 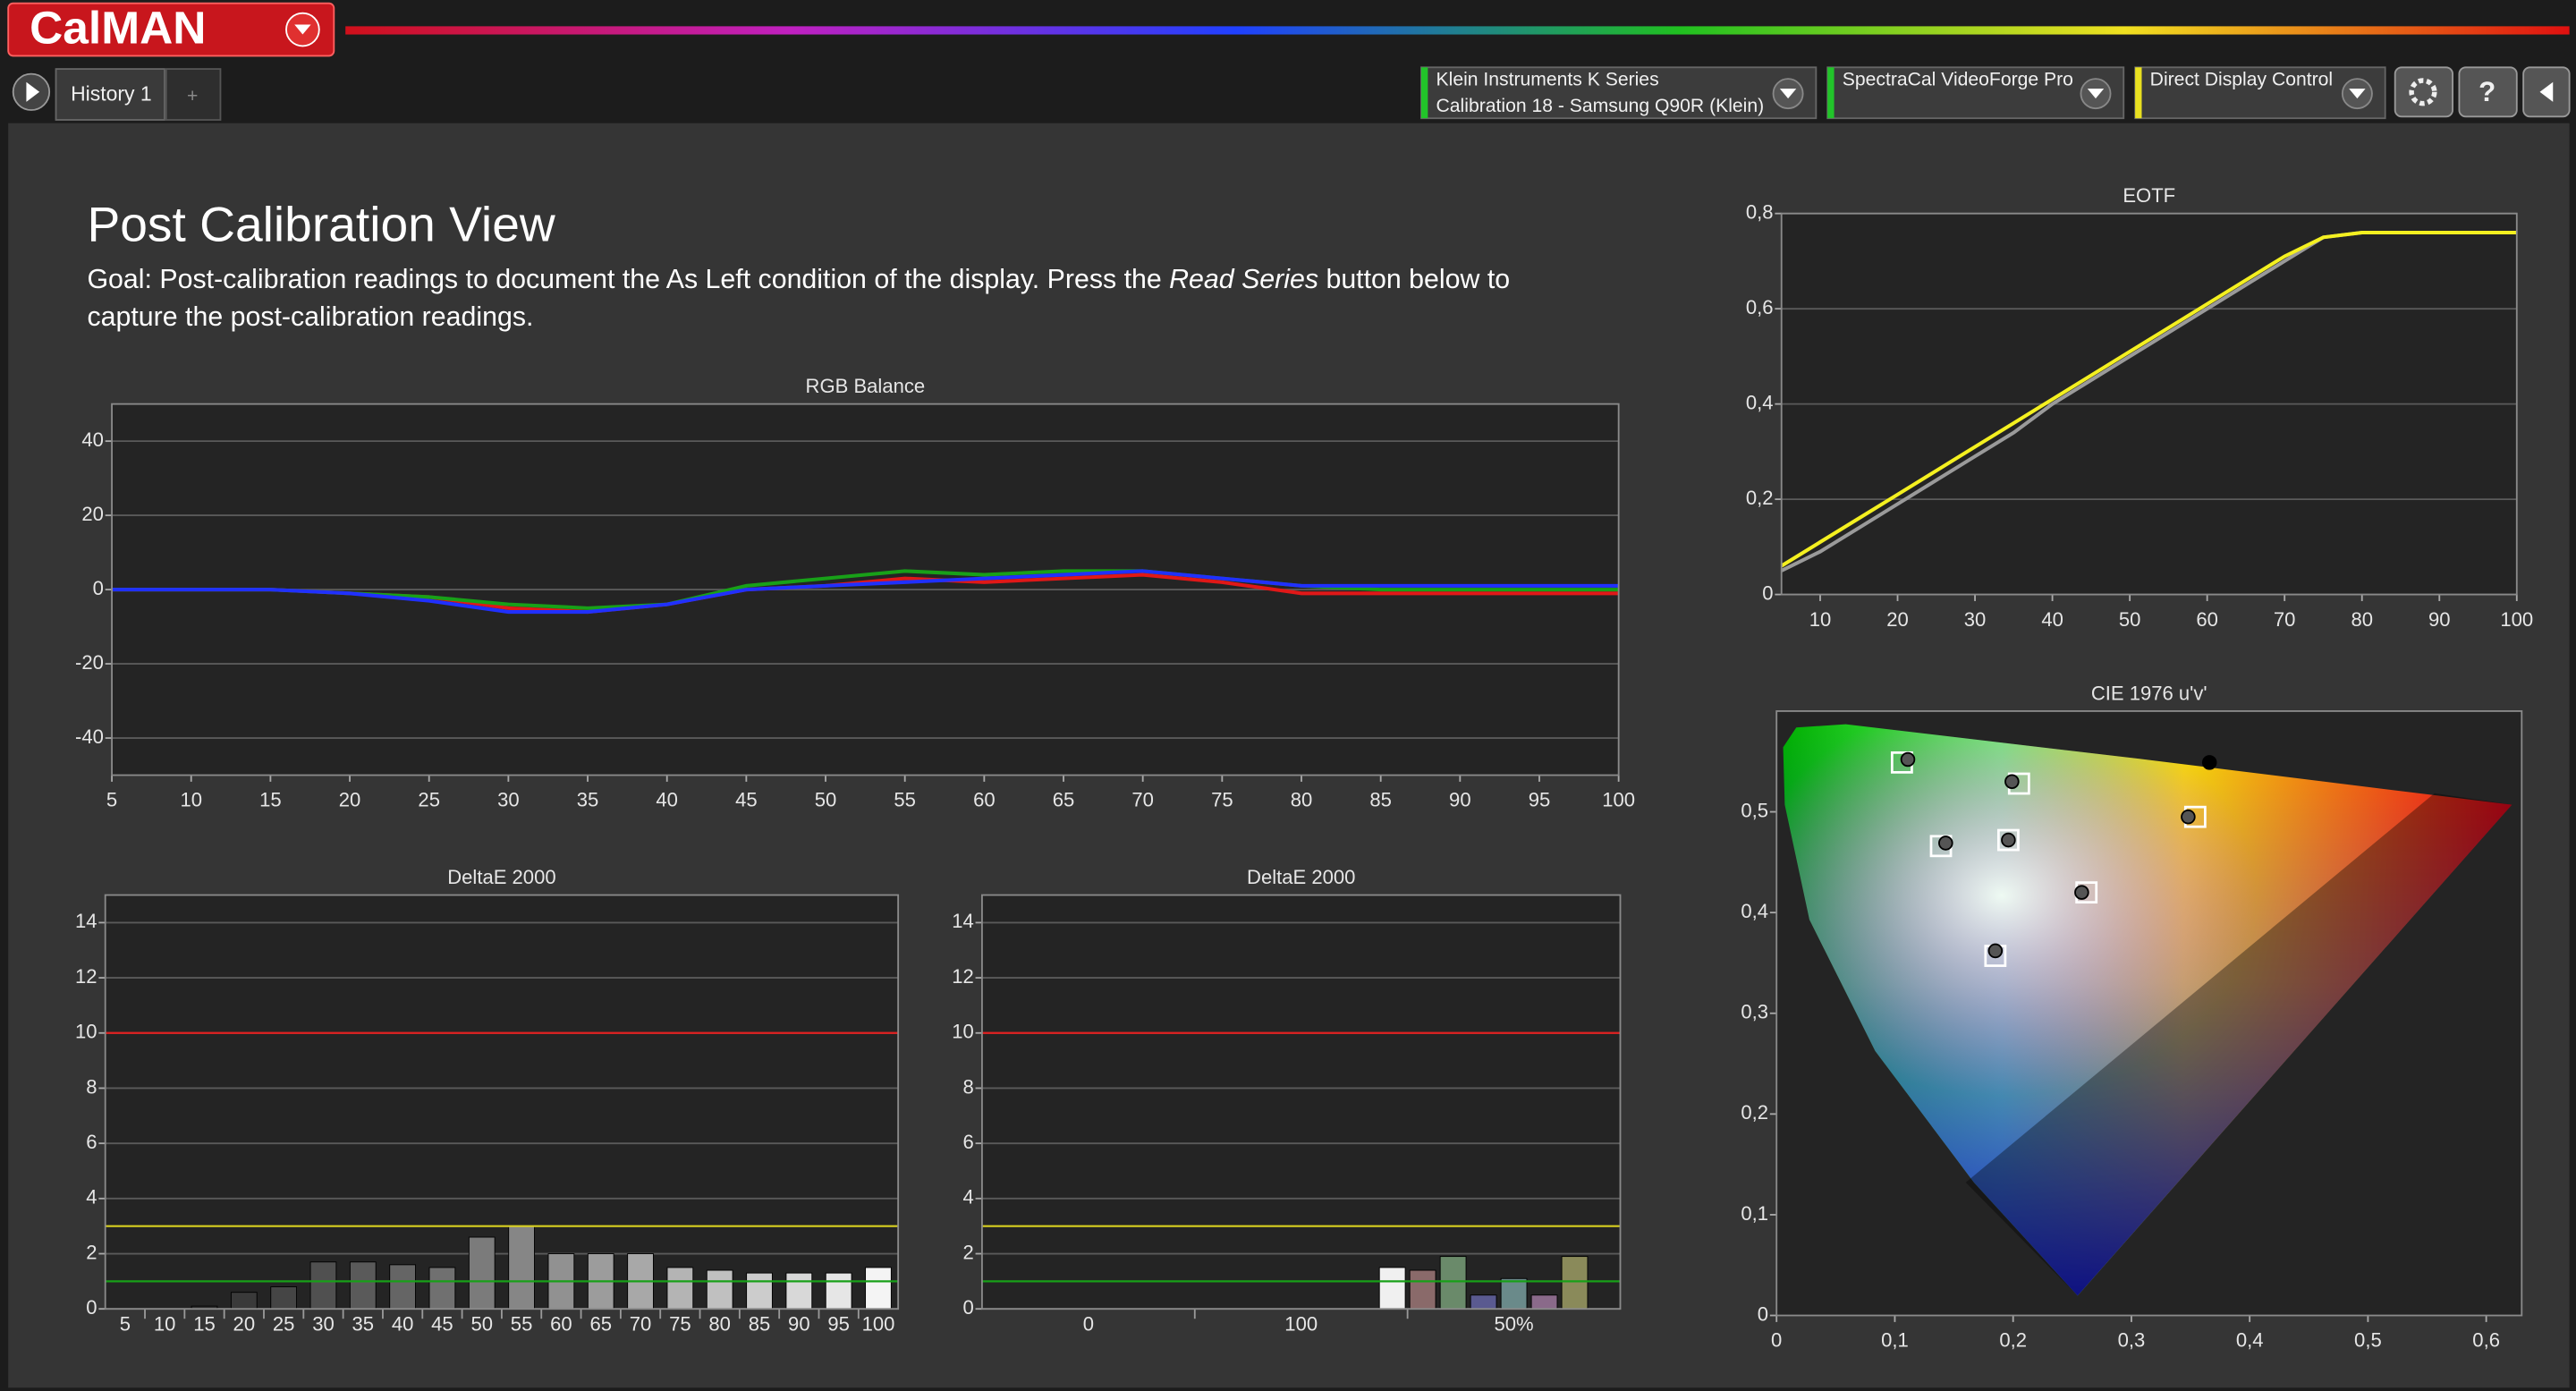 What do you see at coordinates (91, 1142) in the screenshot?
I see `y-tick-label: 6` at bounding box center [91, 1142].